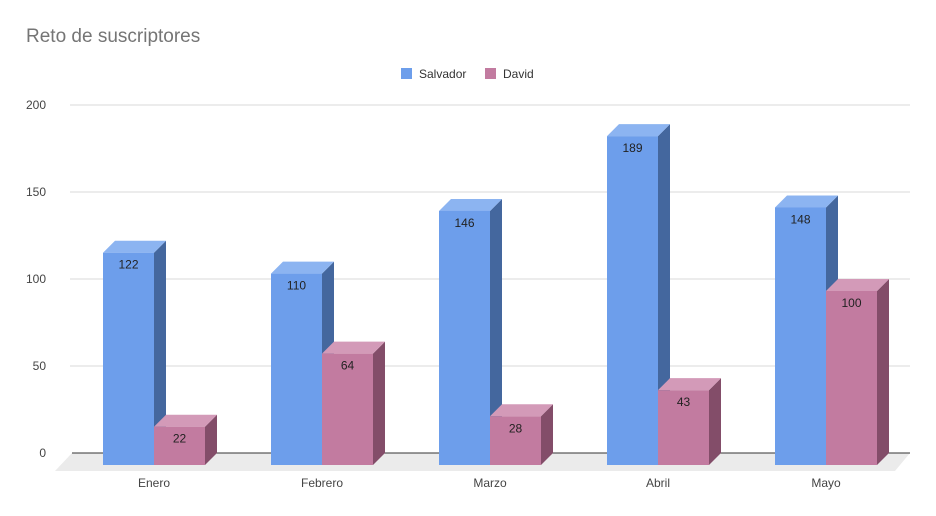  I want to click on y-tick-label: 50, so click(40, 366).